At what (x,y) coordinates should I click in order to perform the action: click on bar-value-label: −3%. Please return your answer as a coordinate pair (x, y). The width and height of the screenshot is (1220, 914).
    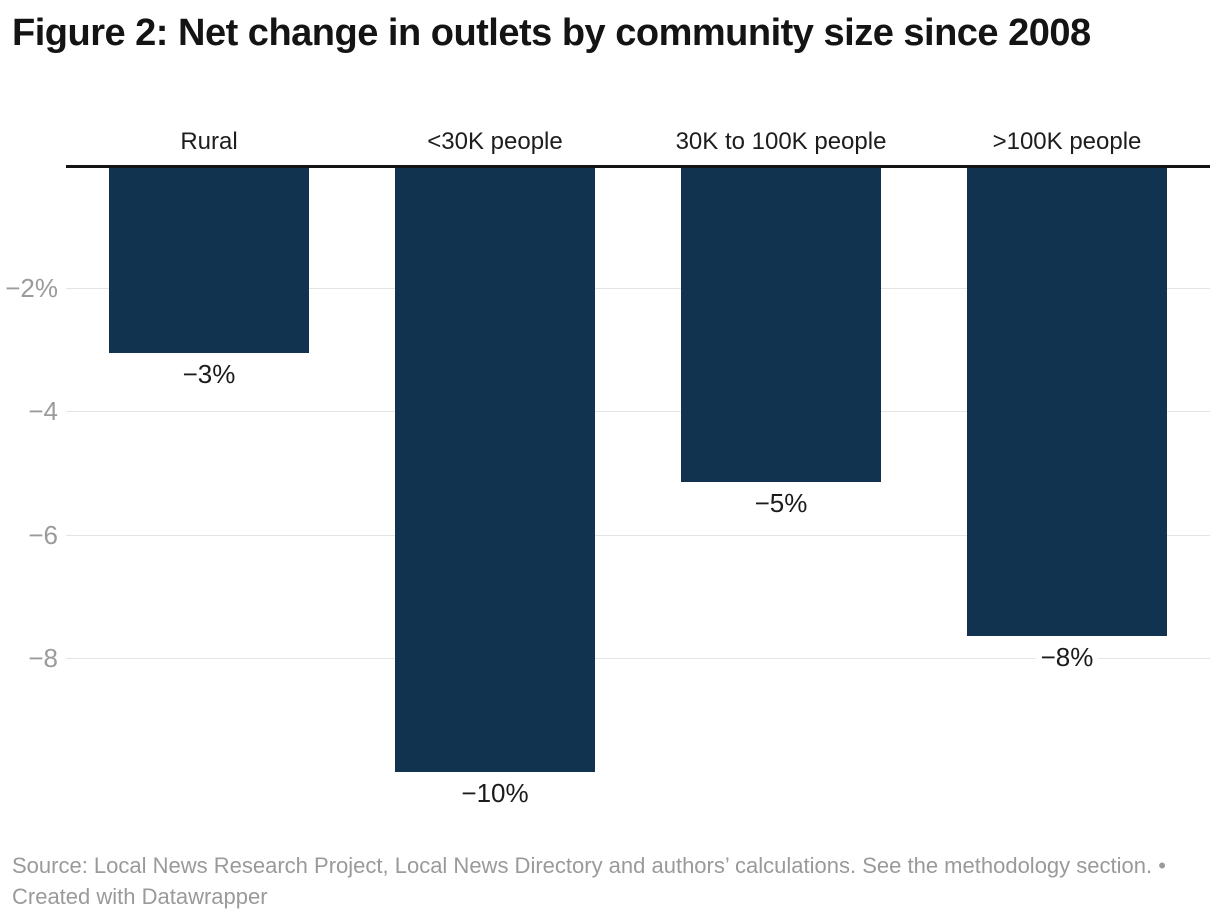
    Looking at the image, I should click on (209, 374).